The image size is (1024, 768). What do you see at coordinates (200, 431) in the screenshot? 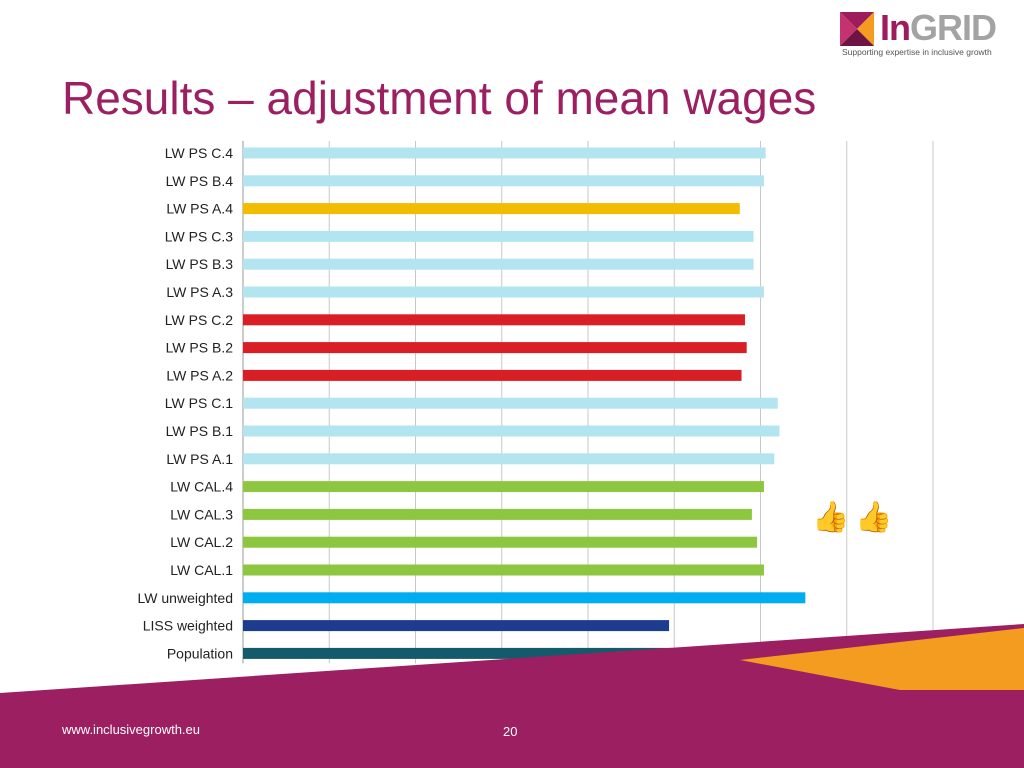
I see `category-label: LW PS B.1` at bounding box center [200, 431].